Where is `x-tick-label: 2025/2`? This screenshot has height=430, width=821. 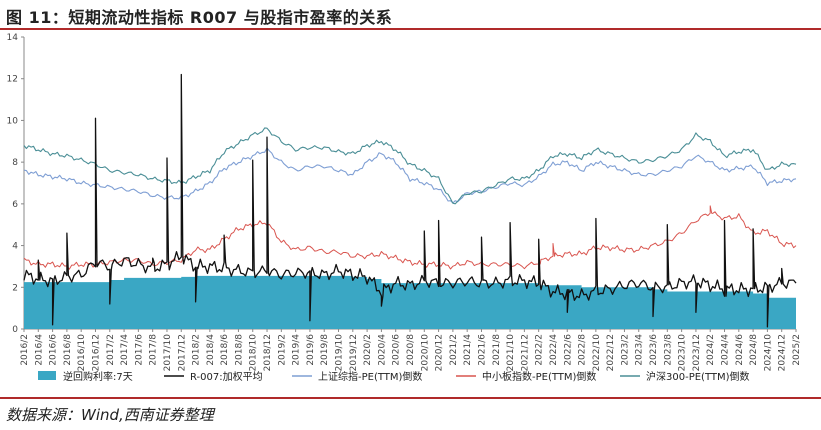
x-tick-label: 2025/2 is located at coordinates (797, 350).